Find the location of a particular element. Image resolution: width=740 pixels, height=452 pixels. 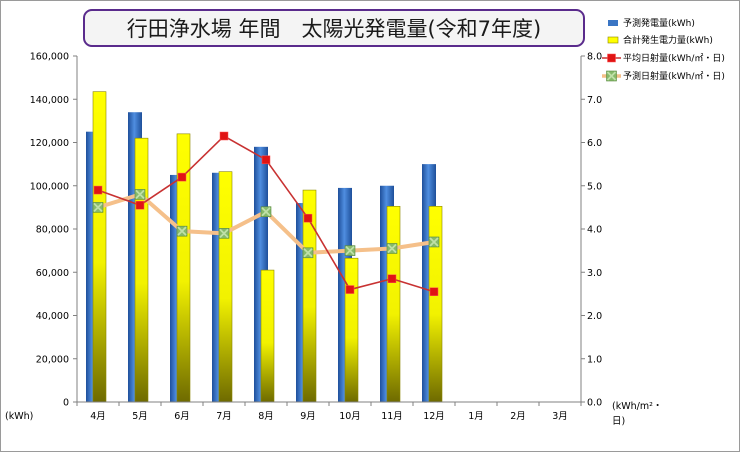

x-axis-tick-label: 3月 is located at coordinates (560, 416).